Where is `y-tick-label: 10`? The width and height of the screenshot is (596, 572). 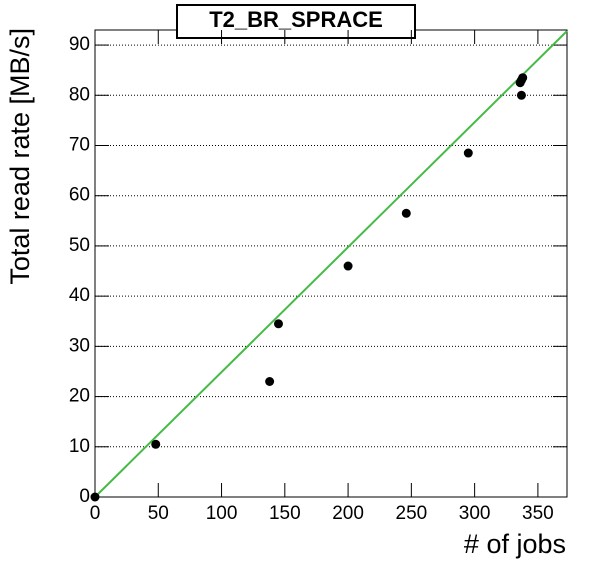 y-tick-label: 10 is located at coordinates (79, 446).